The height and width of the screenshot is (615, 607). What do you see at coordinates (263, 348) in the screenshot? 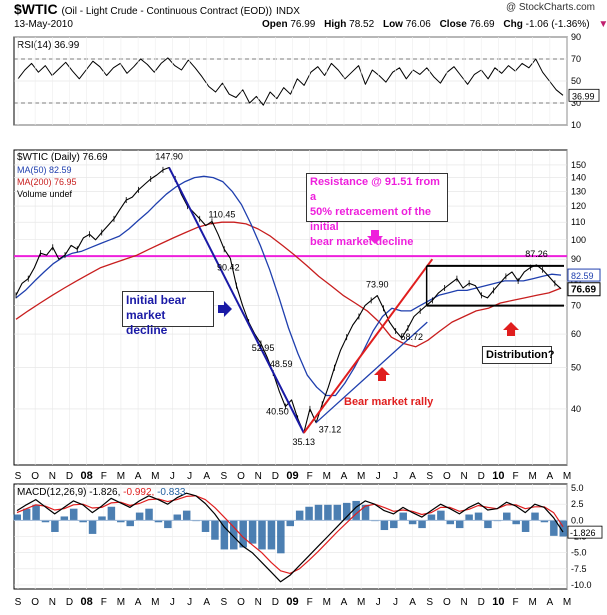
I see `price-point-label: 52.95` at bounding box center [263, 348].